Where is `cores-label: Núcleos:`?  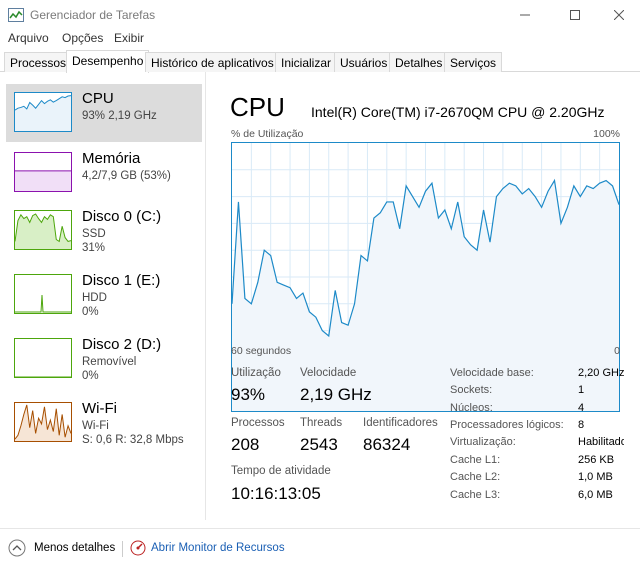
cores-label: Núcleos: is located at coordinates (471, 408).